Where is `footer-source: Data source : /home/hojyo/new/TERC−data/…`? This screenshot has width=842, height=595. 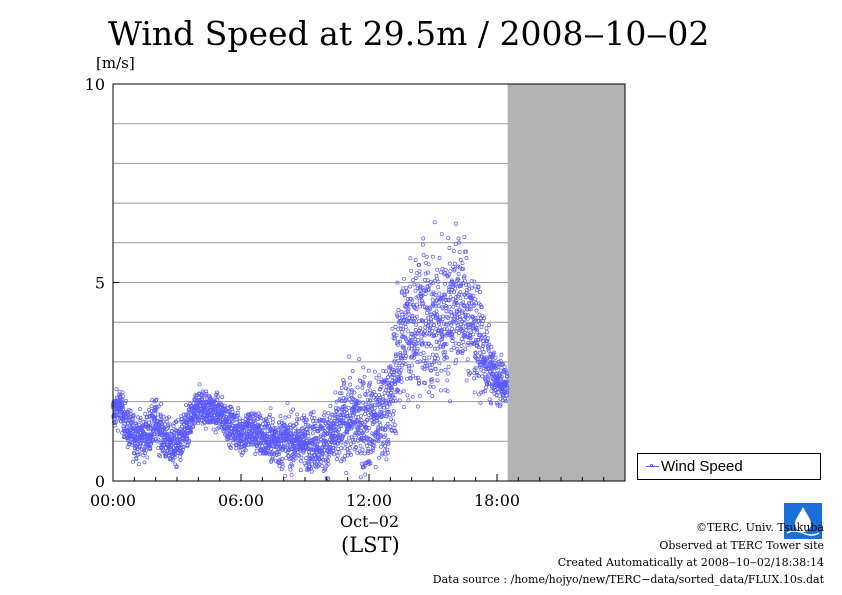
footer-source: Data source : /home/hojyo/new/TERC−data/… is located at coordinates (628, 579).